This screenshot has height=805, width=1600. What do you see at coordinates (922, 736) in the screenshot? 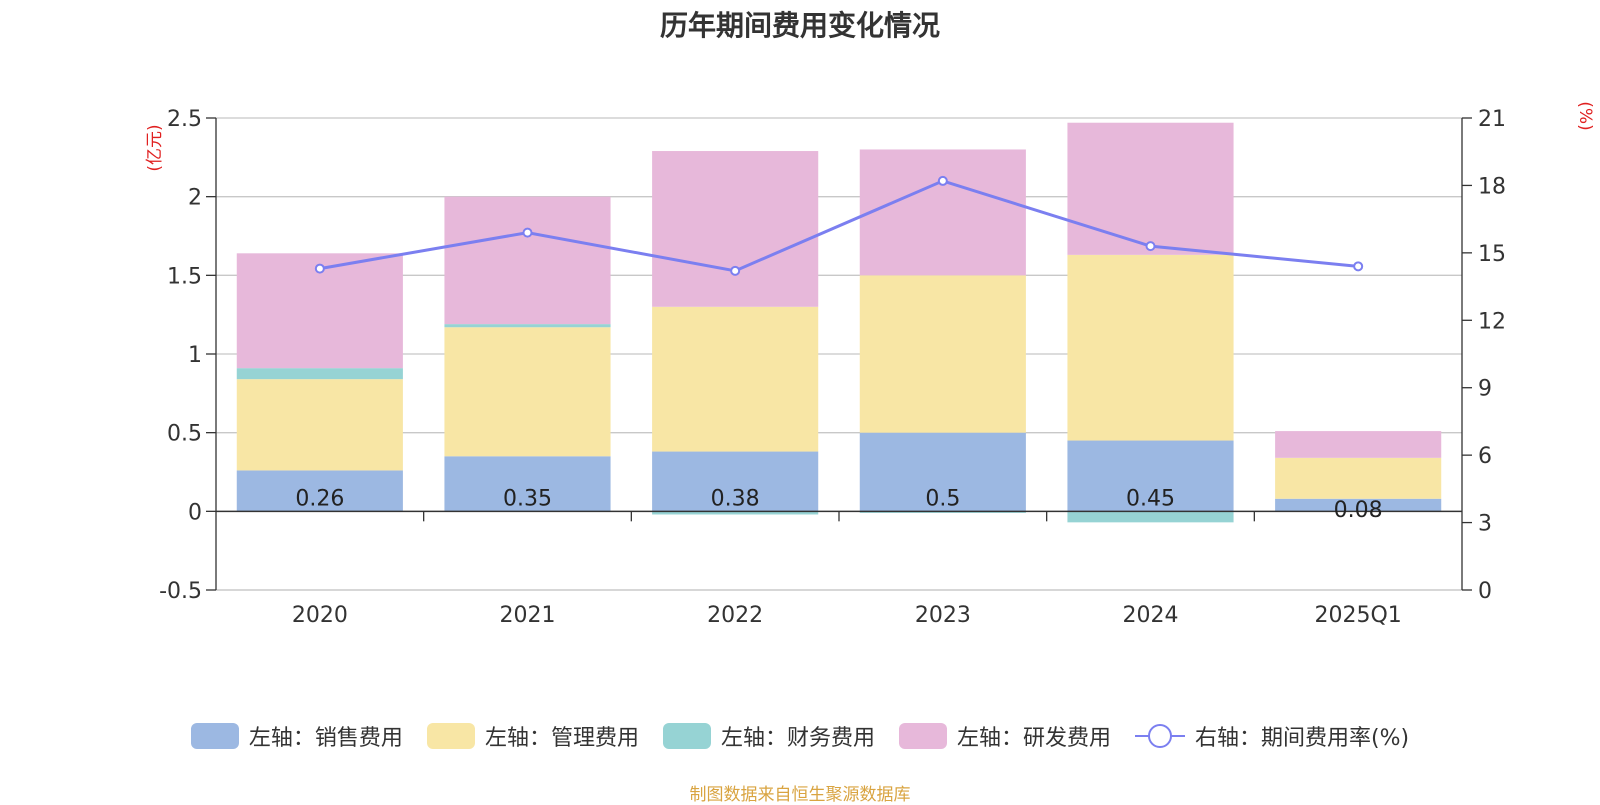
I see `legend-swatch-rnd` at bounding box center [922, 736].